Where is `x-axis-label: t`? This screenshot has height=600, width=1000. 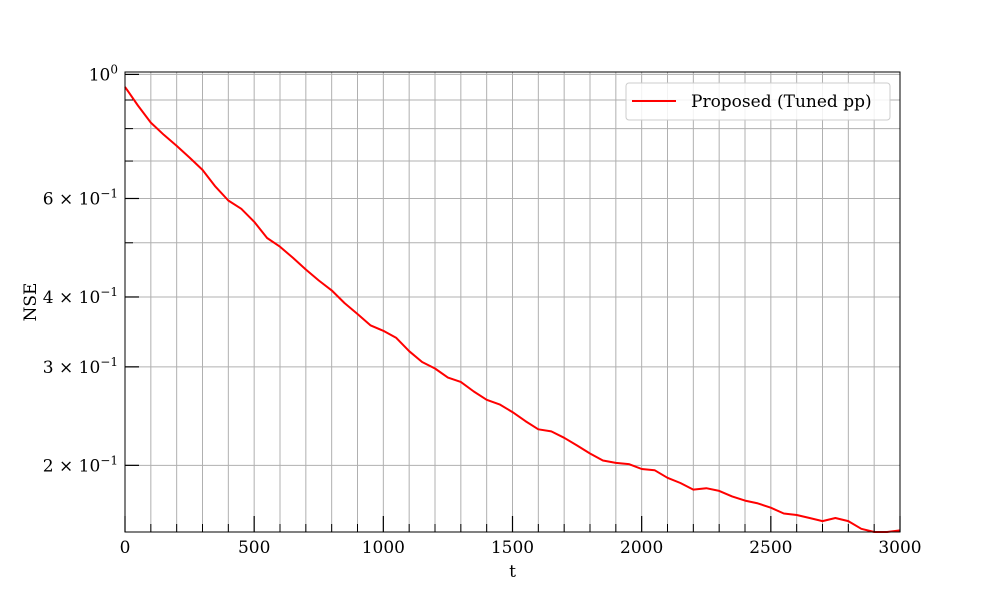
x-axis-label: t is located at coordinates (512, 572).